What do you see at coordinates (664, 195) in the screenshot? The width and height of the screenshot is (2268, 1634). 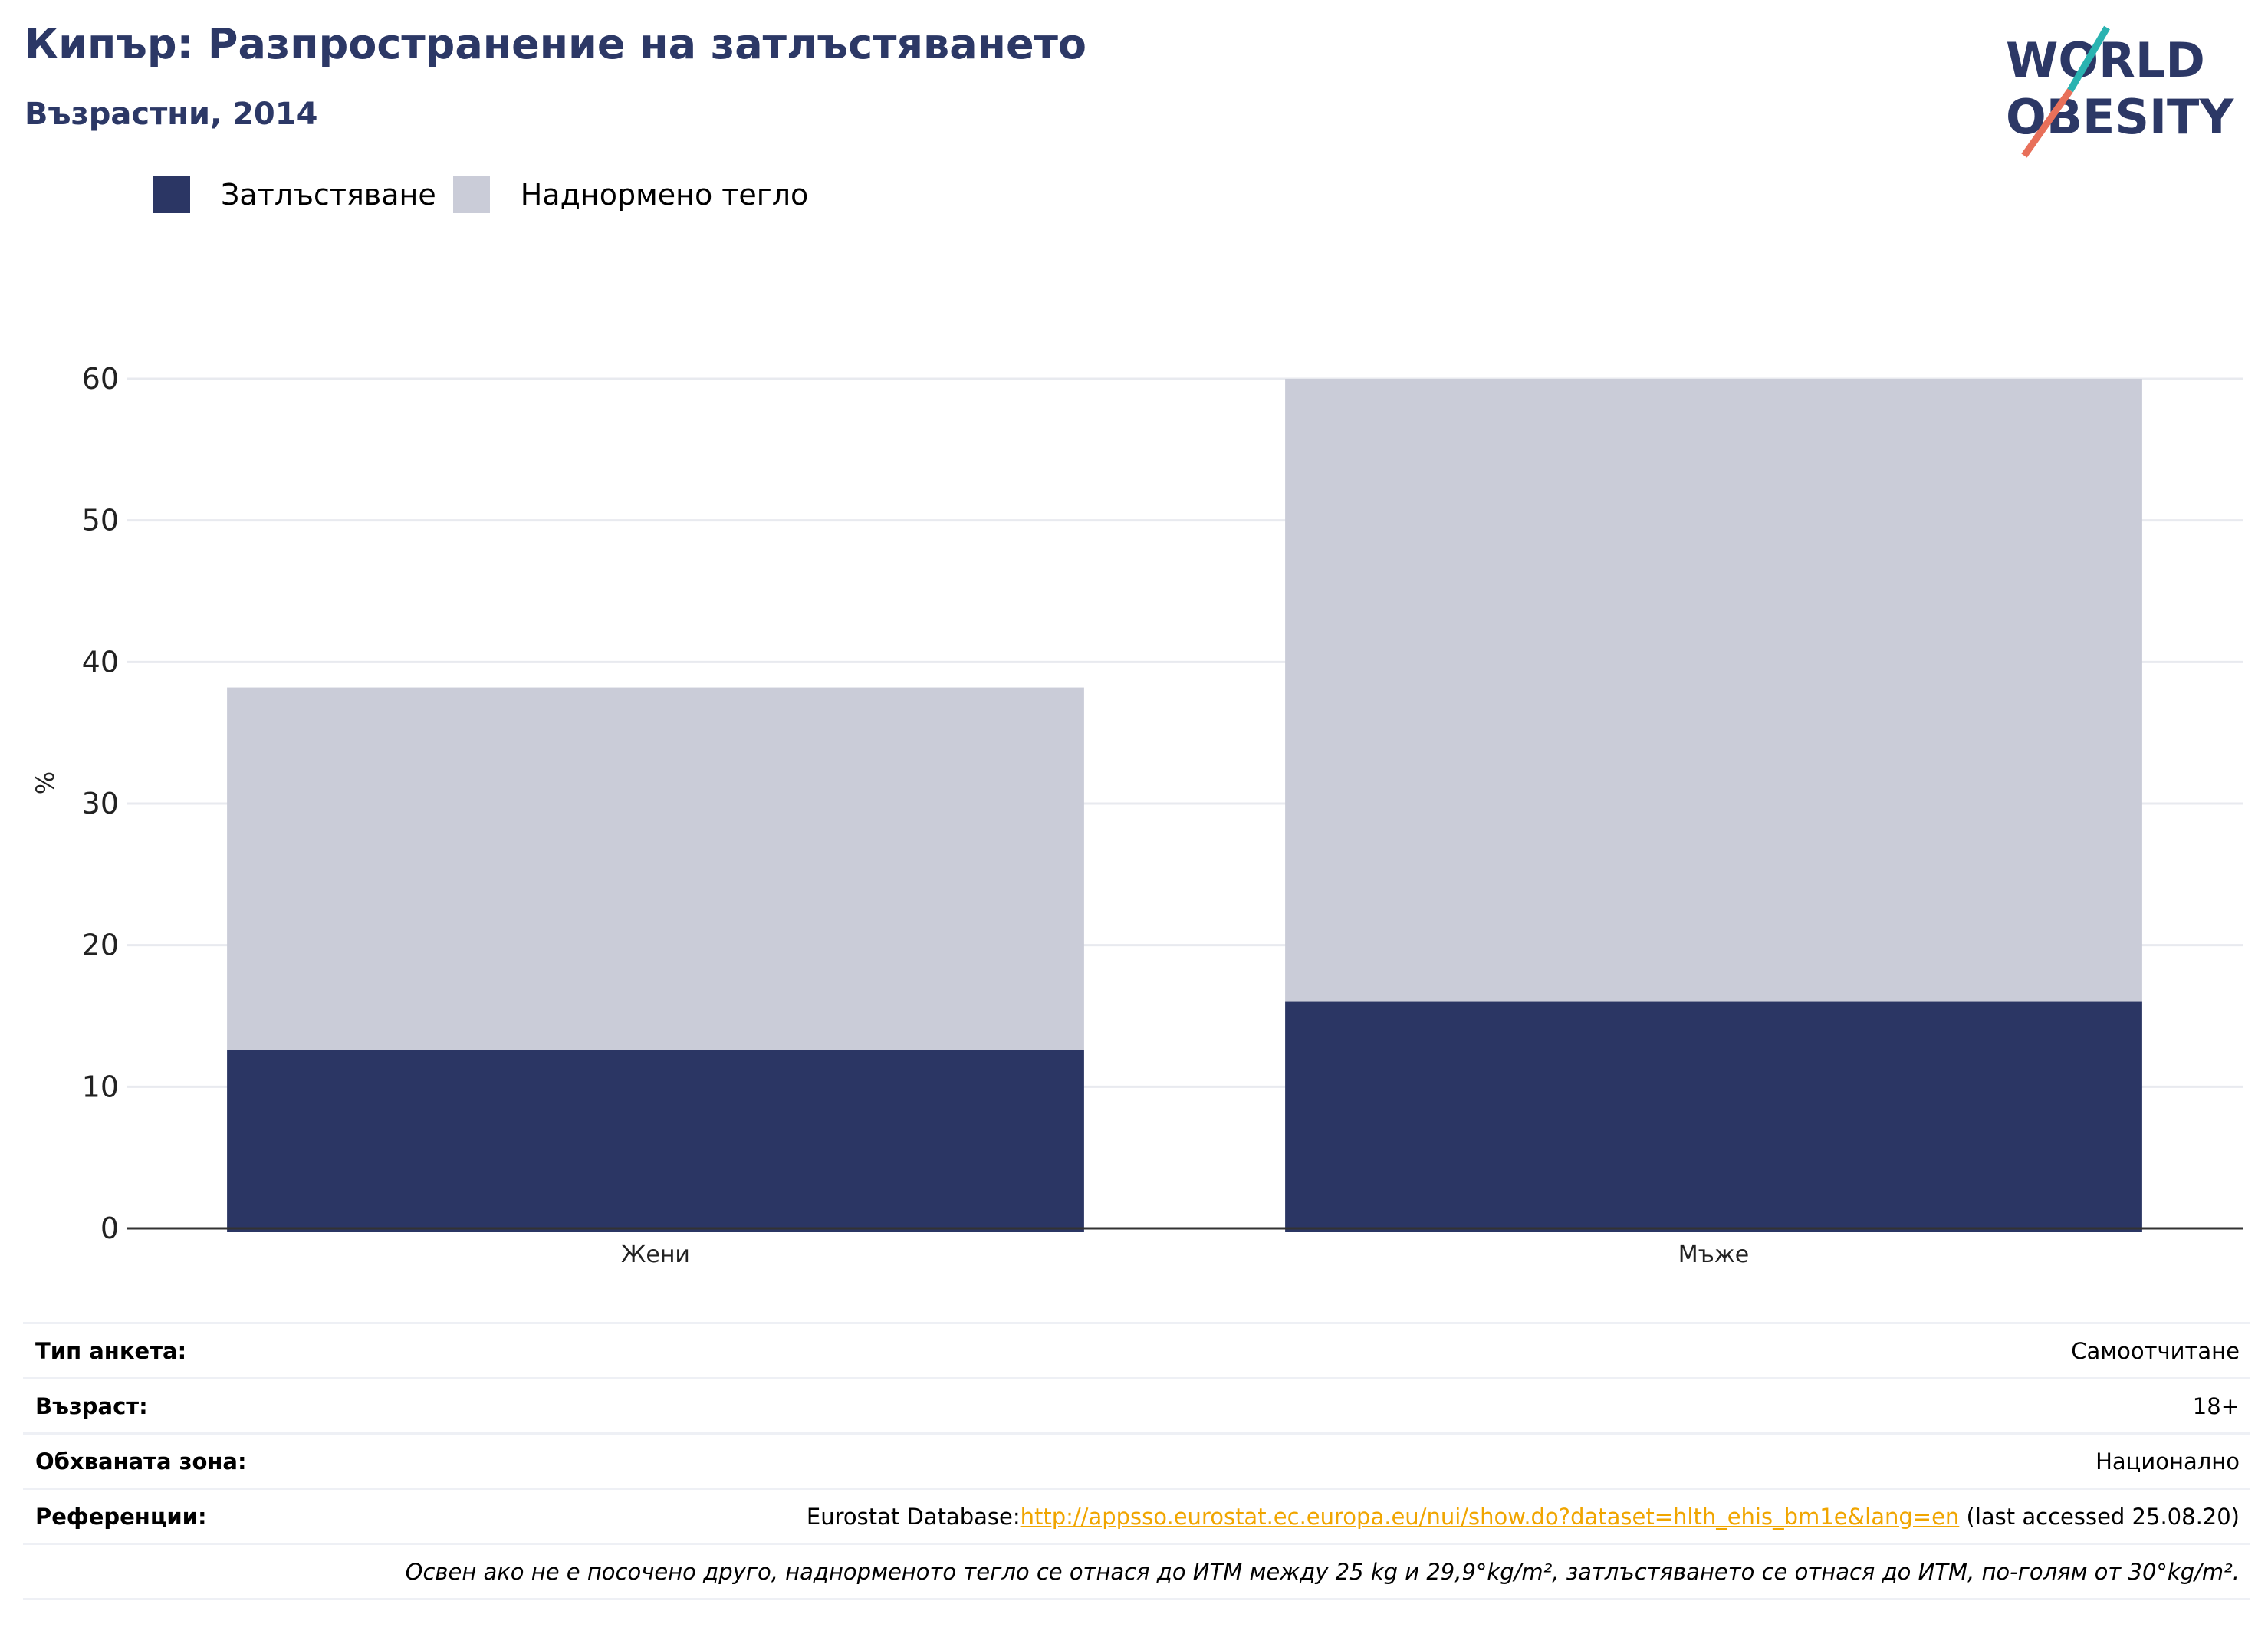 I see `legend-label-overweight: Наднормено тегло` at bounding box center [664, 195].